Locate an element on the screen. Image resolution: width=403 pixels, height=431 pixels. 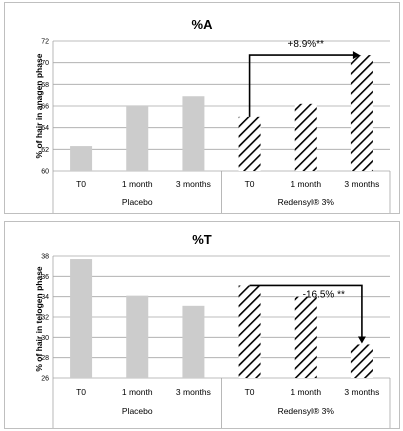
y-tick-label: 26 is located at coordinates (45, 379).